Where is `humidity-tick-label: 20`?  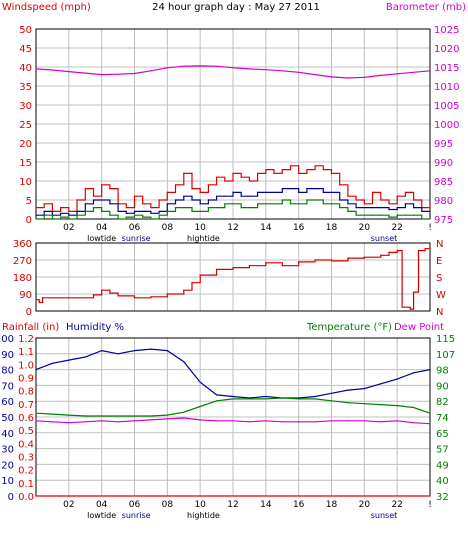 humidity-tick-label: 20 is located at coordinates (7, 465).